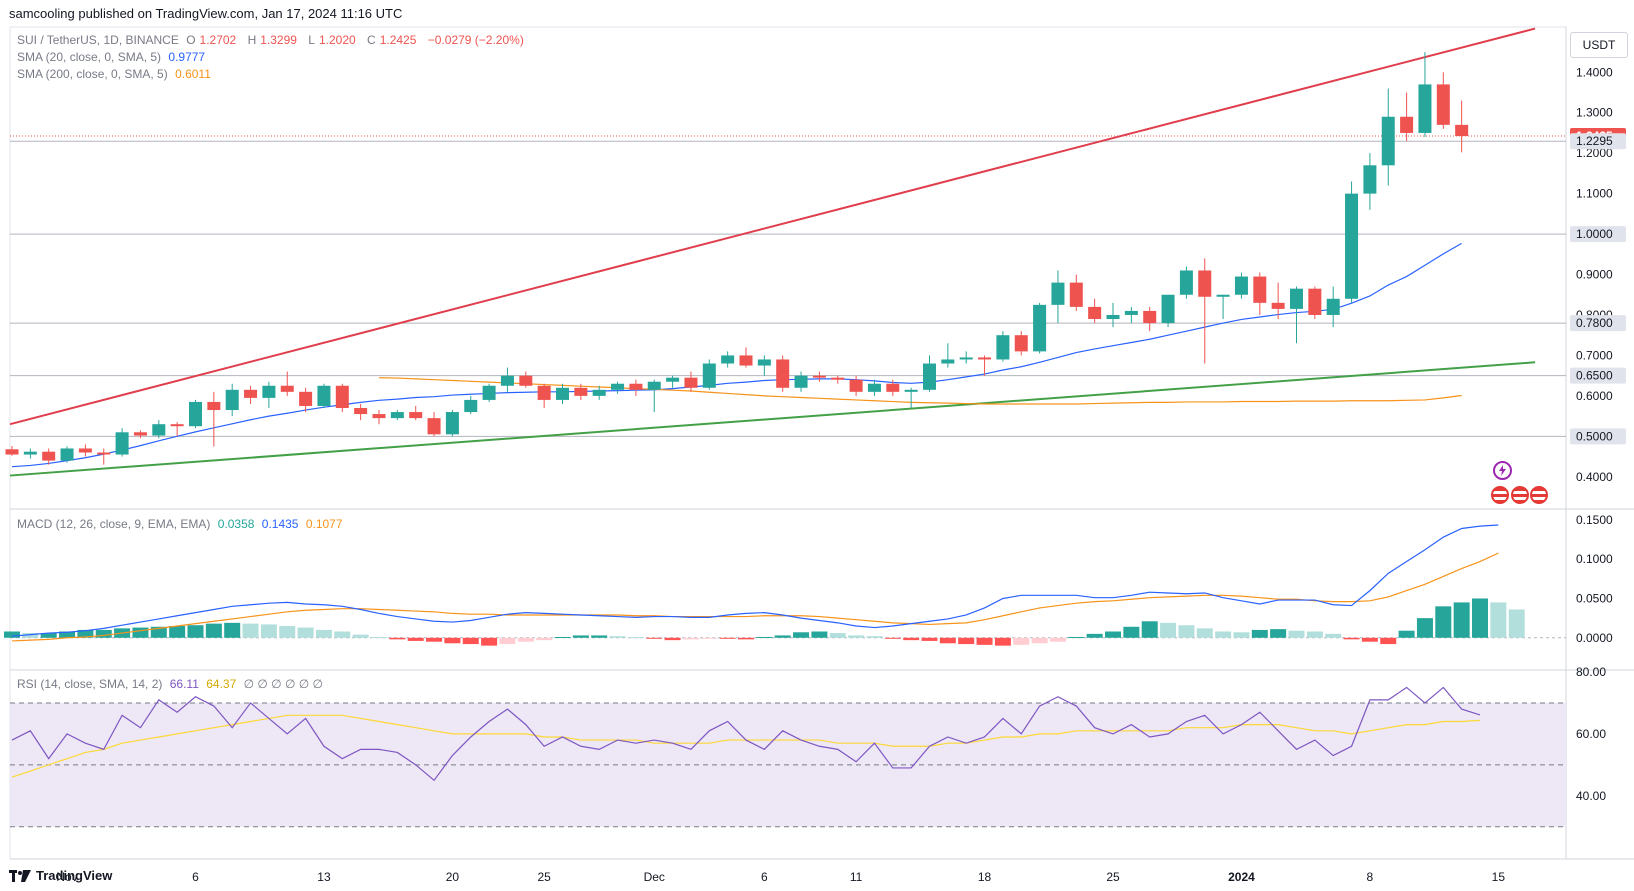 The height and width of the screenshot is (891, 1634). What do you see at coordinates (920, 391) in the screenshot?
I see `sma200-line` at bounding box center [920, 391].